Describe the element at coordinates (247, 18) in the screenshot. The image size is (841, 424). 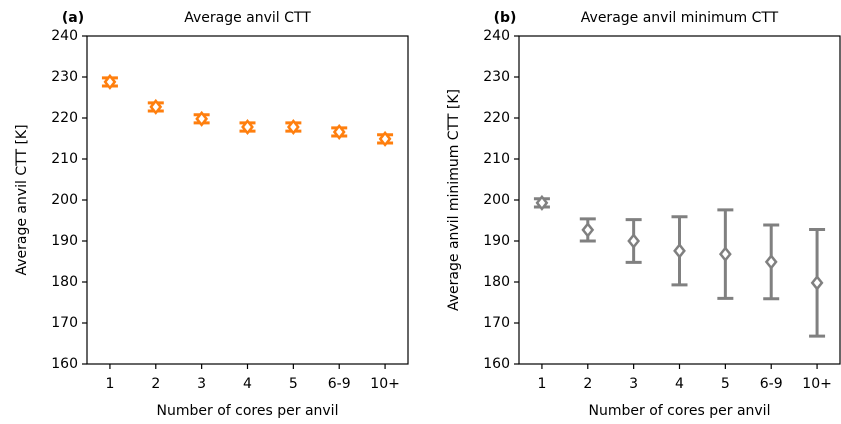
I see `chart-title: Average anvil CTT` at that location.